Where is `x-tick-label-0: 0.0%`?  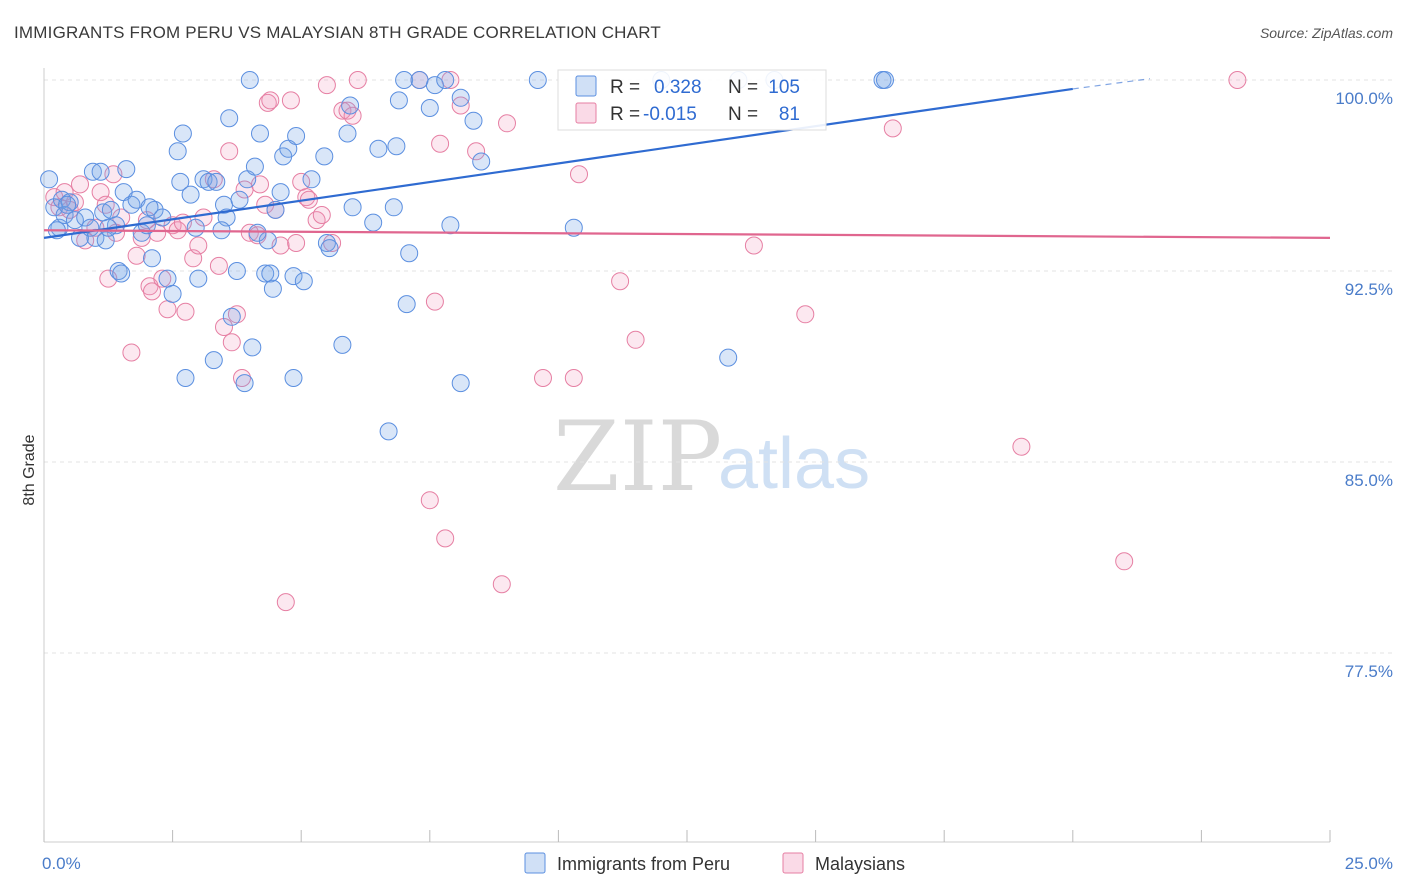 x-tick-label-0: 0.0% is located at coordinates (61, 863).